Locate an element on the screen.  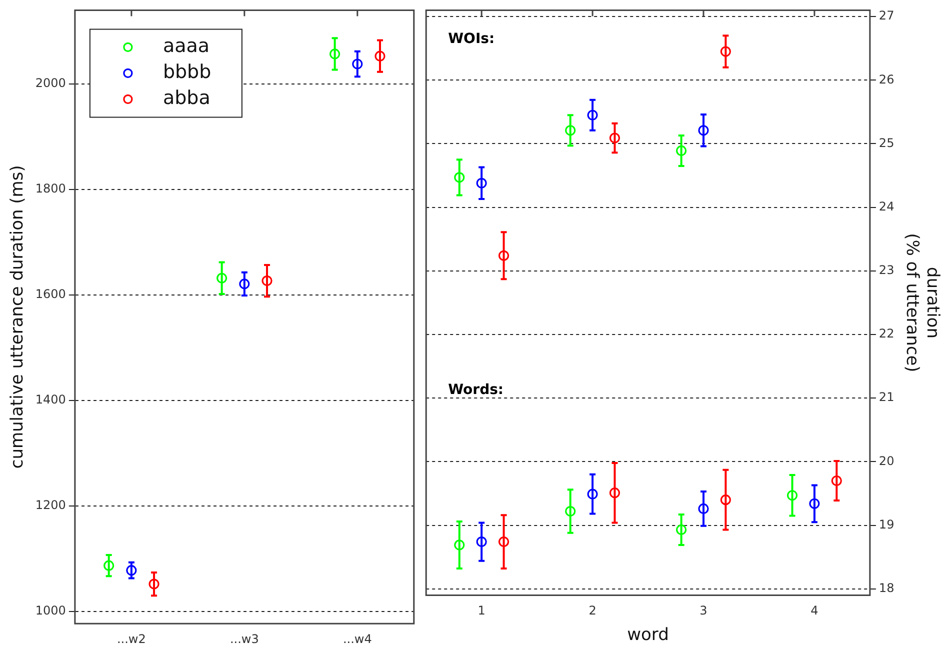
legend-label: aaaa is located at coordinates (186, 46).